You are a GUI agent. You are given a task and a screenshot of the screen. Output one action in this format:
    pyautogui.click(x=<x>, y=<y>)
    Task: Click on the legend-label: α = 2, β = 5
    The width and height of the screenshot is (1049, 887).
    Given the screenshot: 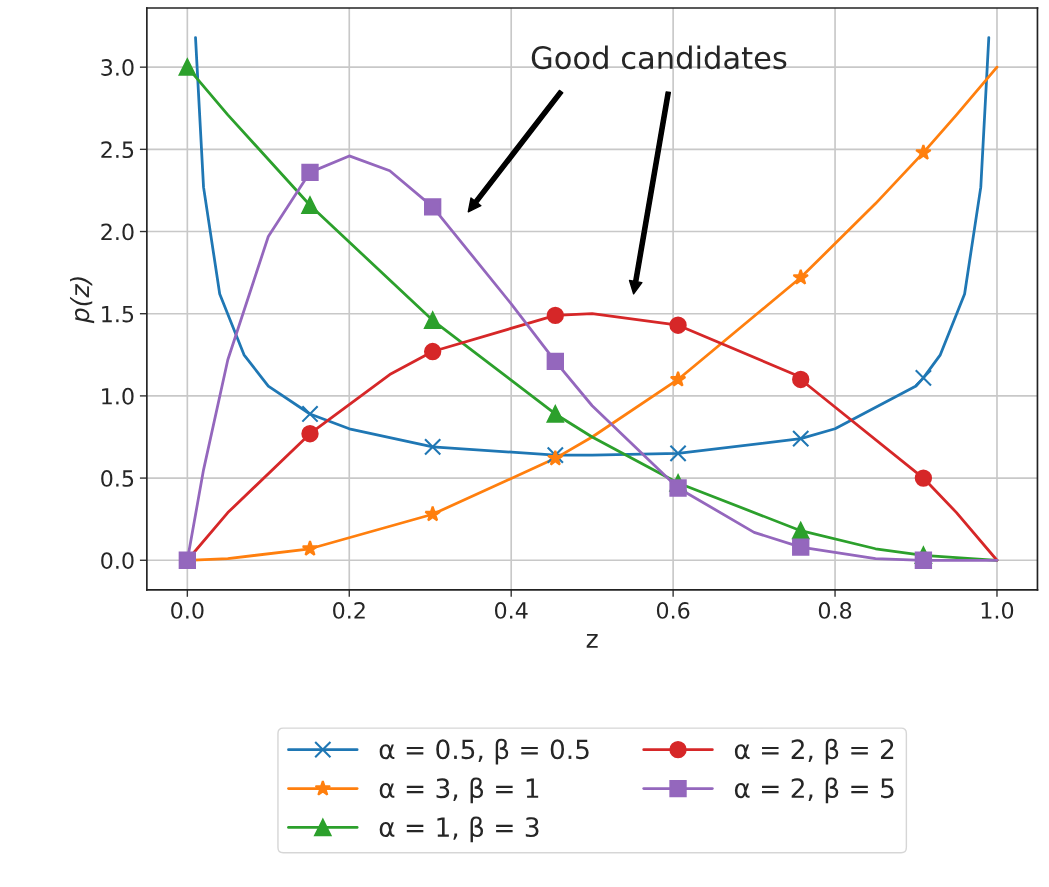 What is the action you would take?
    pyautogui.click(x=814, y=790)
    